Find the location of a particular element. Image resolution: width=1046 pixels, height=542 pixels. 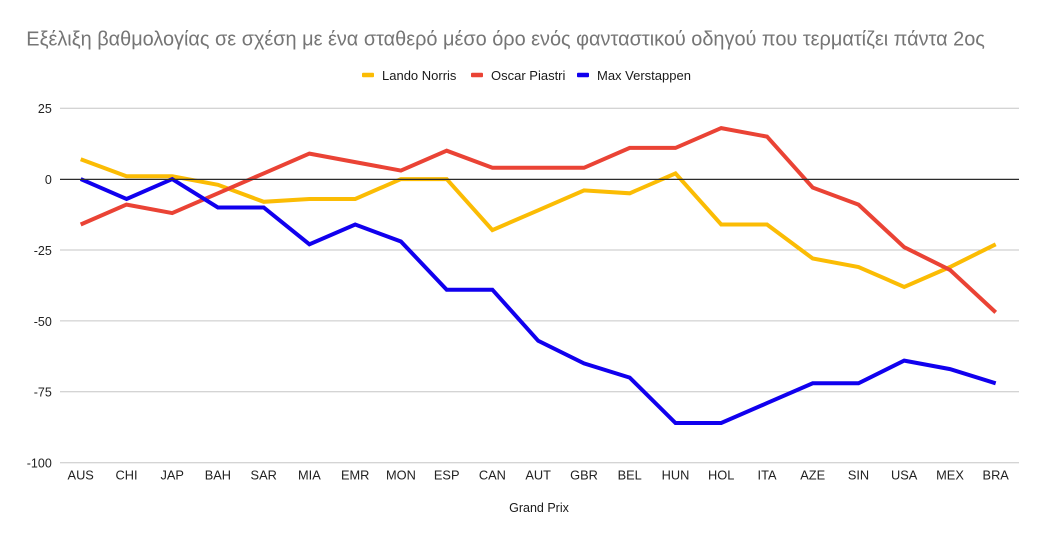

svg-text: MIA is located at coordinates (309, 475).